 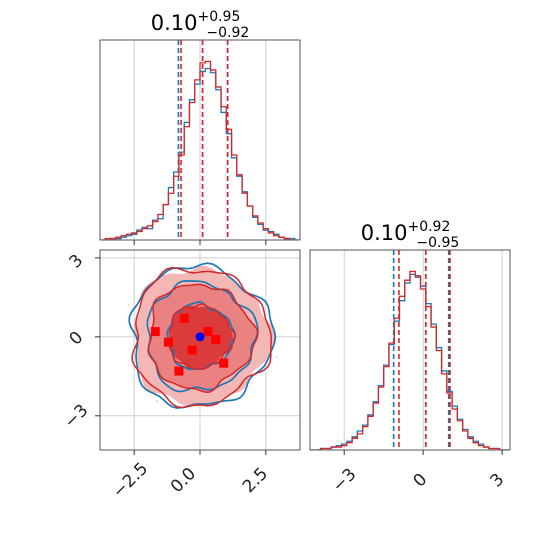 What do you see at coordinates (345, 481) in the screenshot?
I see `x-tick-label: −3` at bounding box center [345, 481].